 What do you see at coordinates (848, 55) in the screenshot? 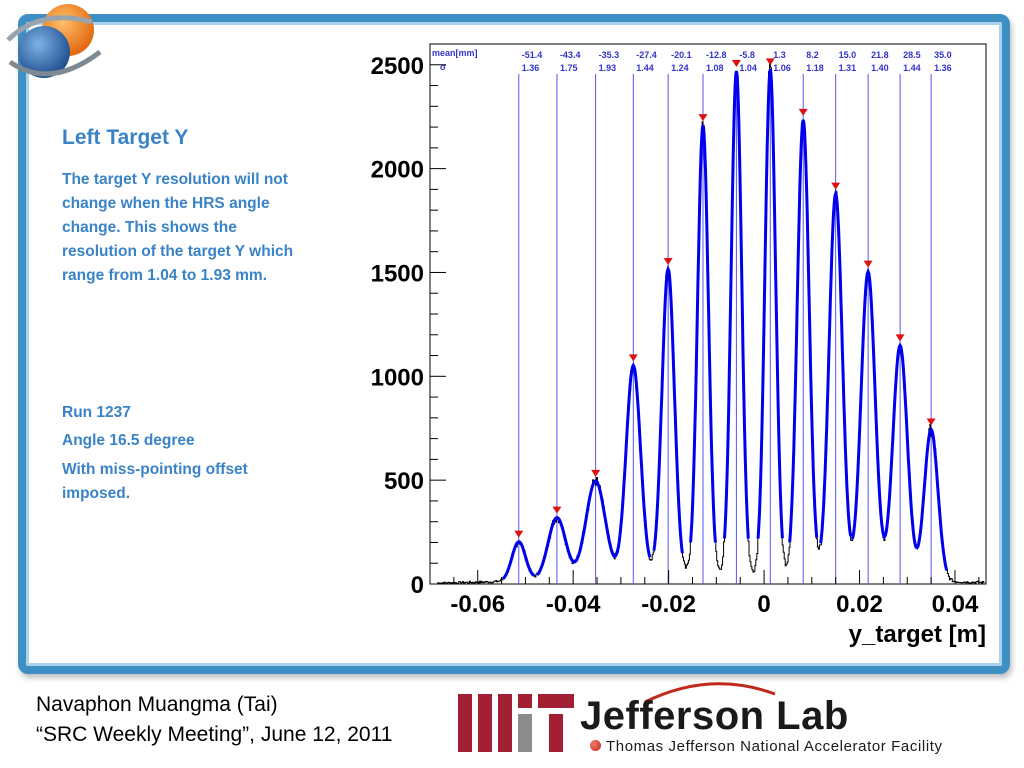
I see `peak-mean-label: 15.0` at bounding box center [848, 55].